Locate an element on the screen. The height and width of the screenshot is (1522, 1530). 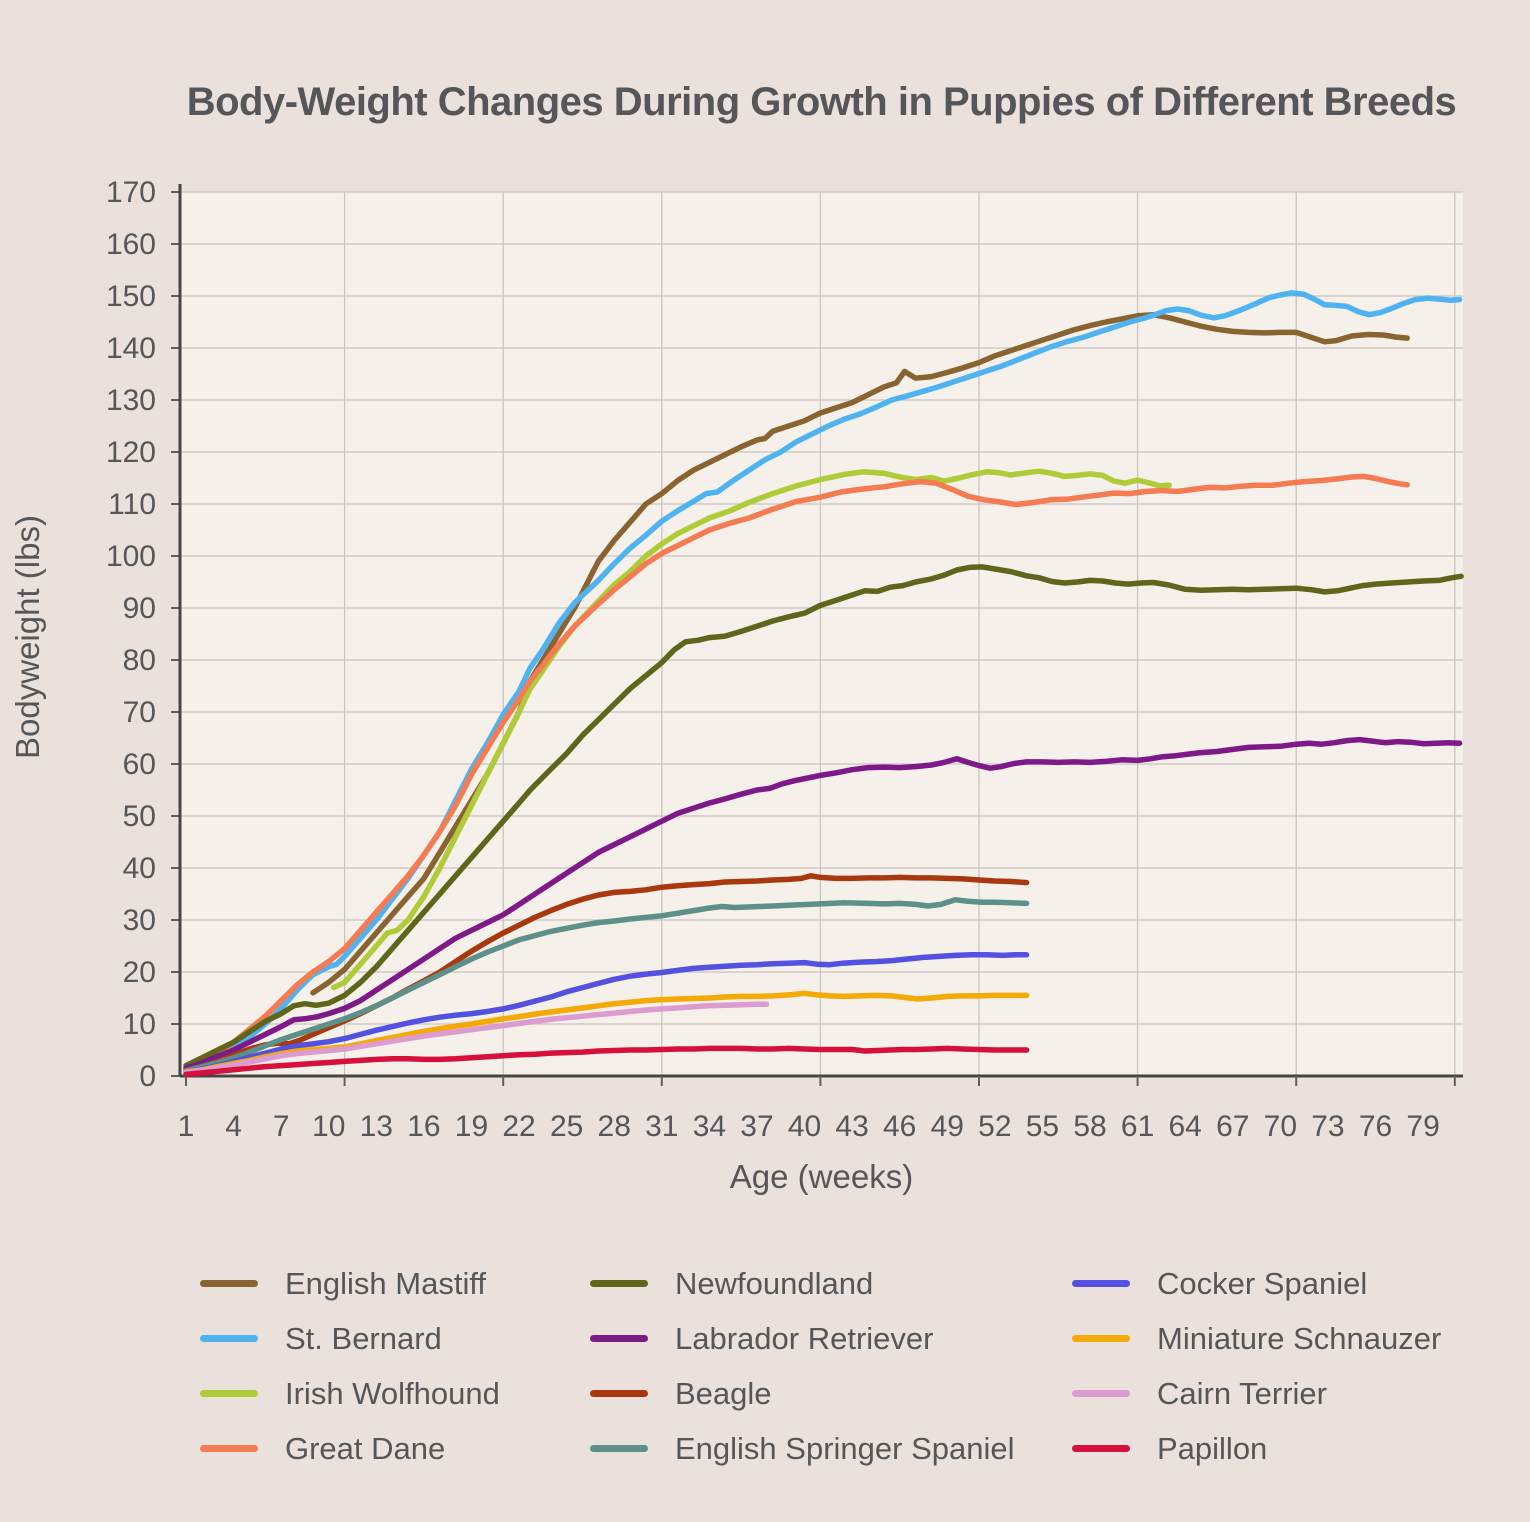
x-tick-label: 43 is located at coordinates (851, 1126).